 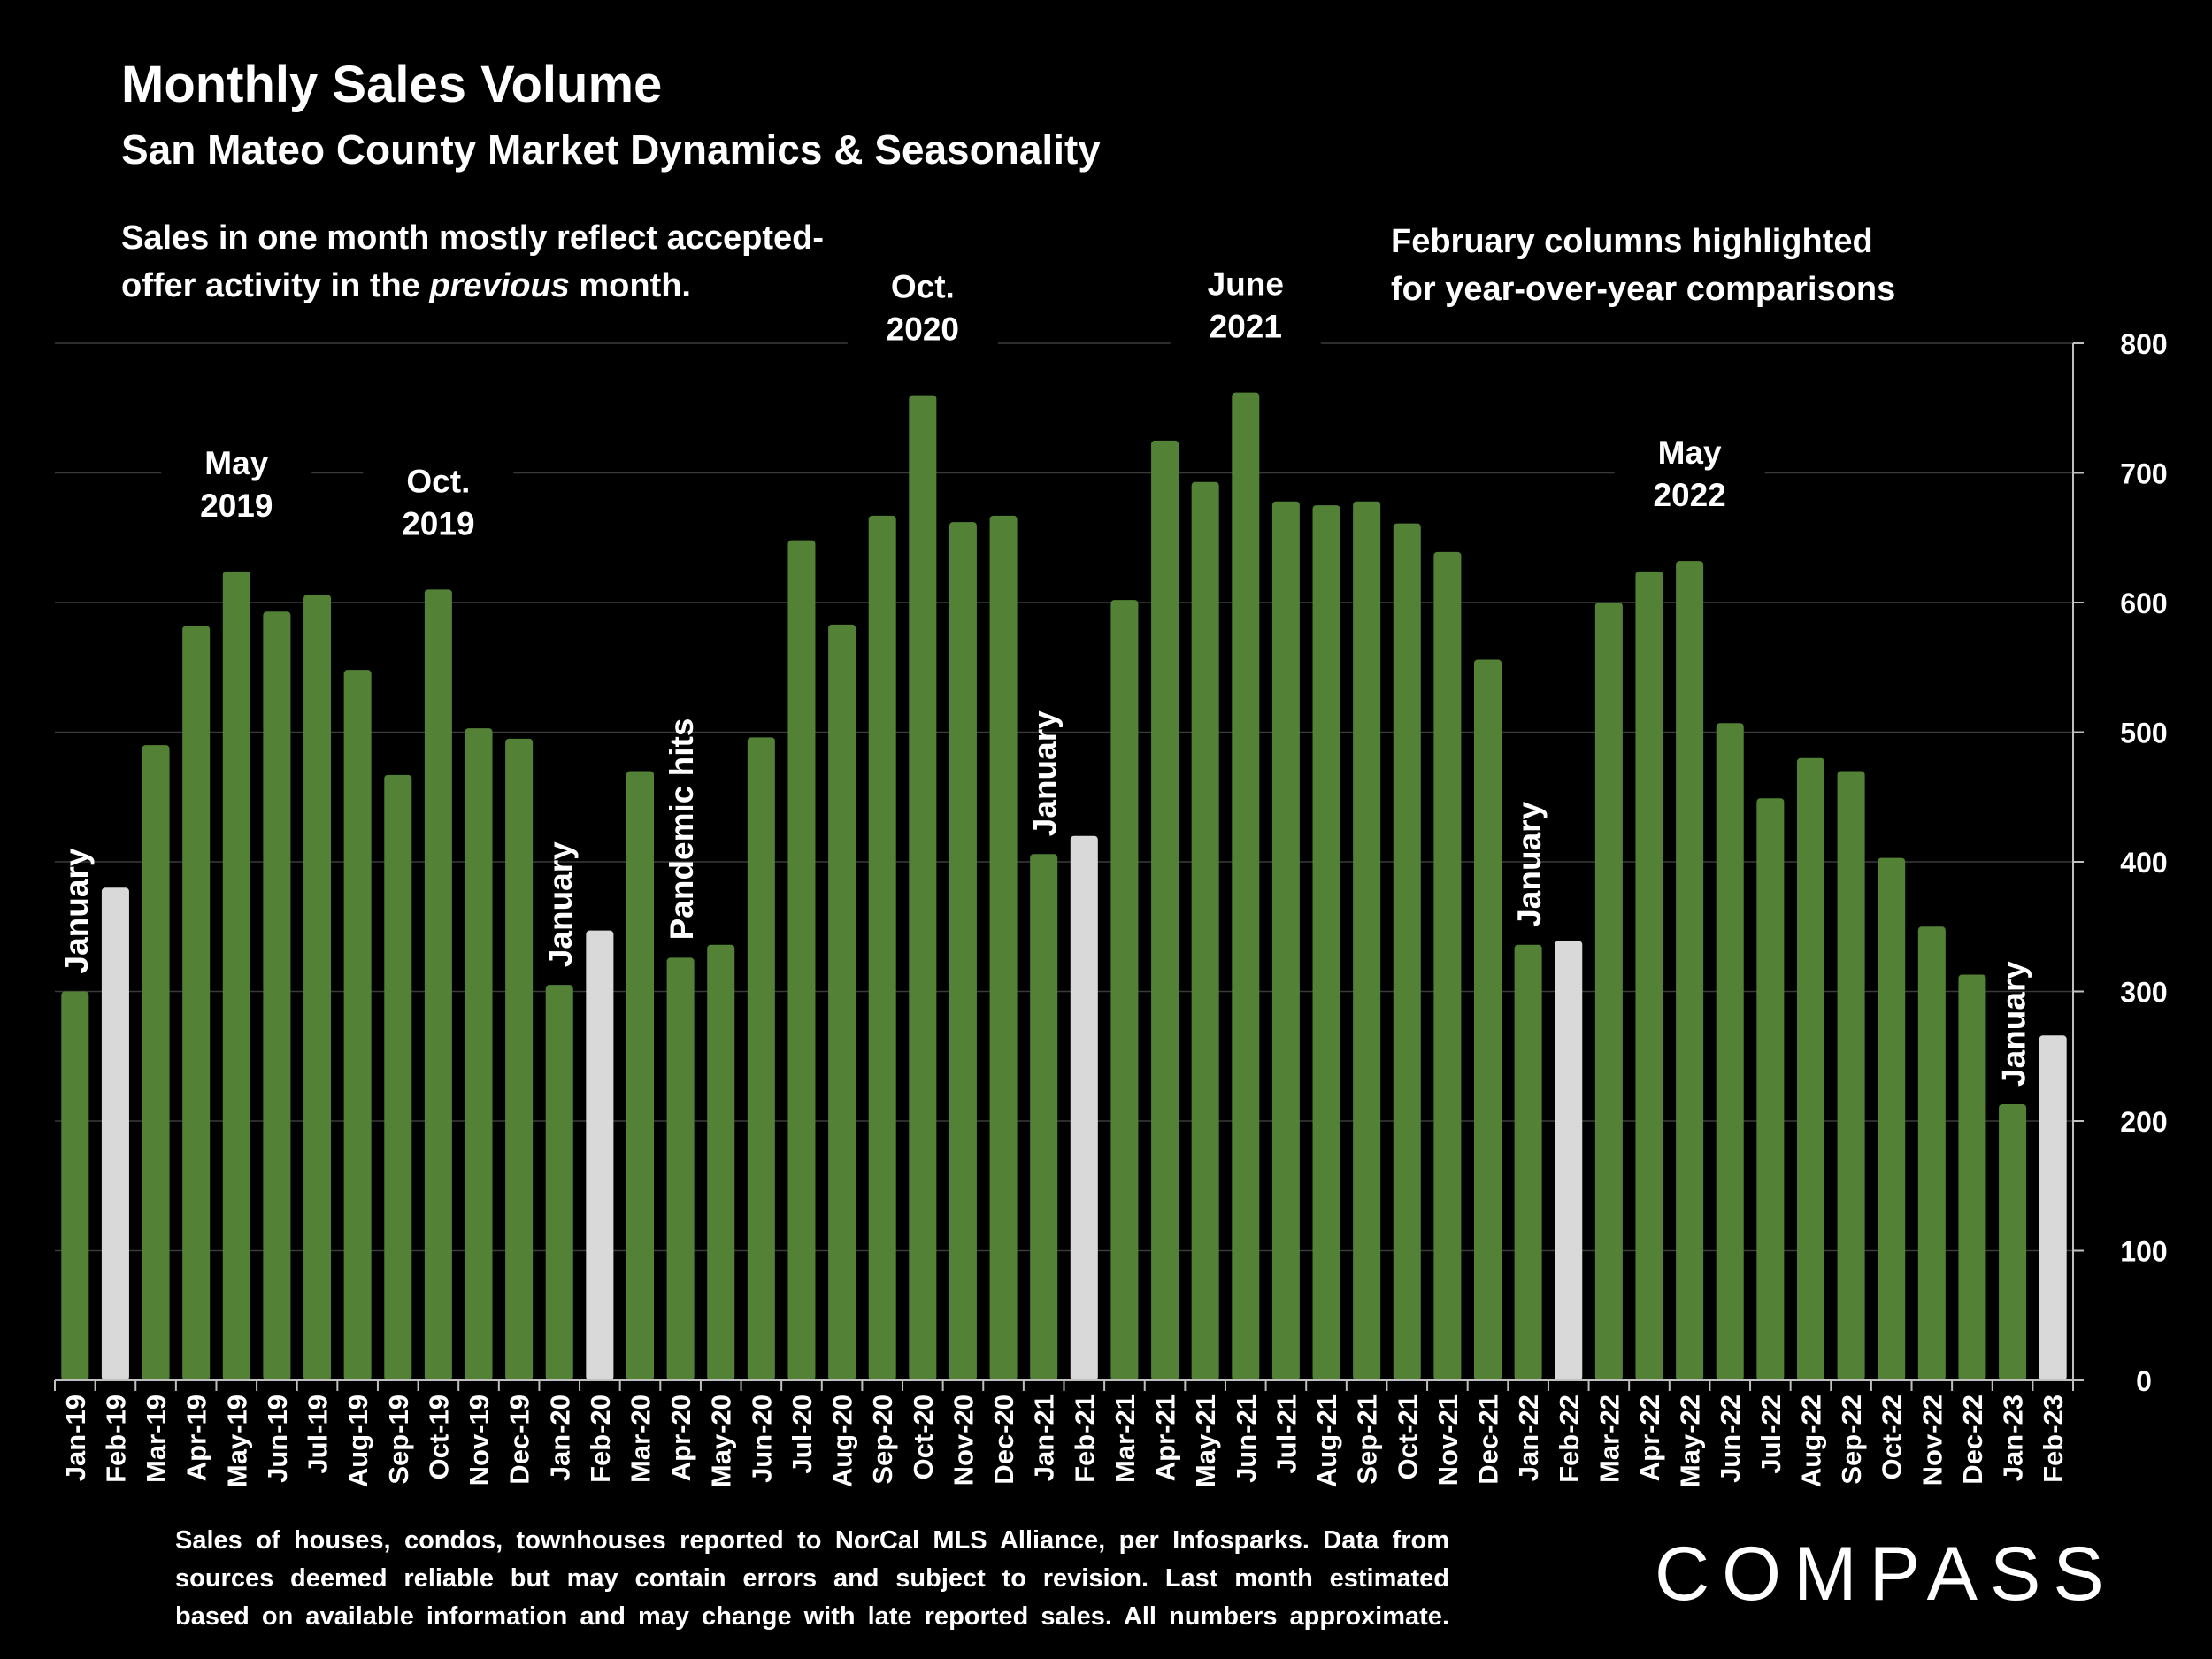 I want to click on x-tick-label: Jun-19, so click(x=278, y=1439).